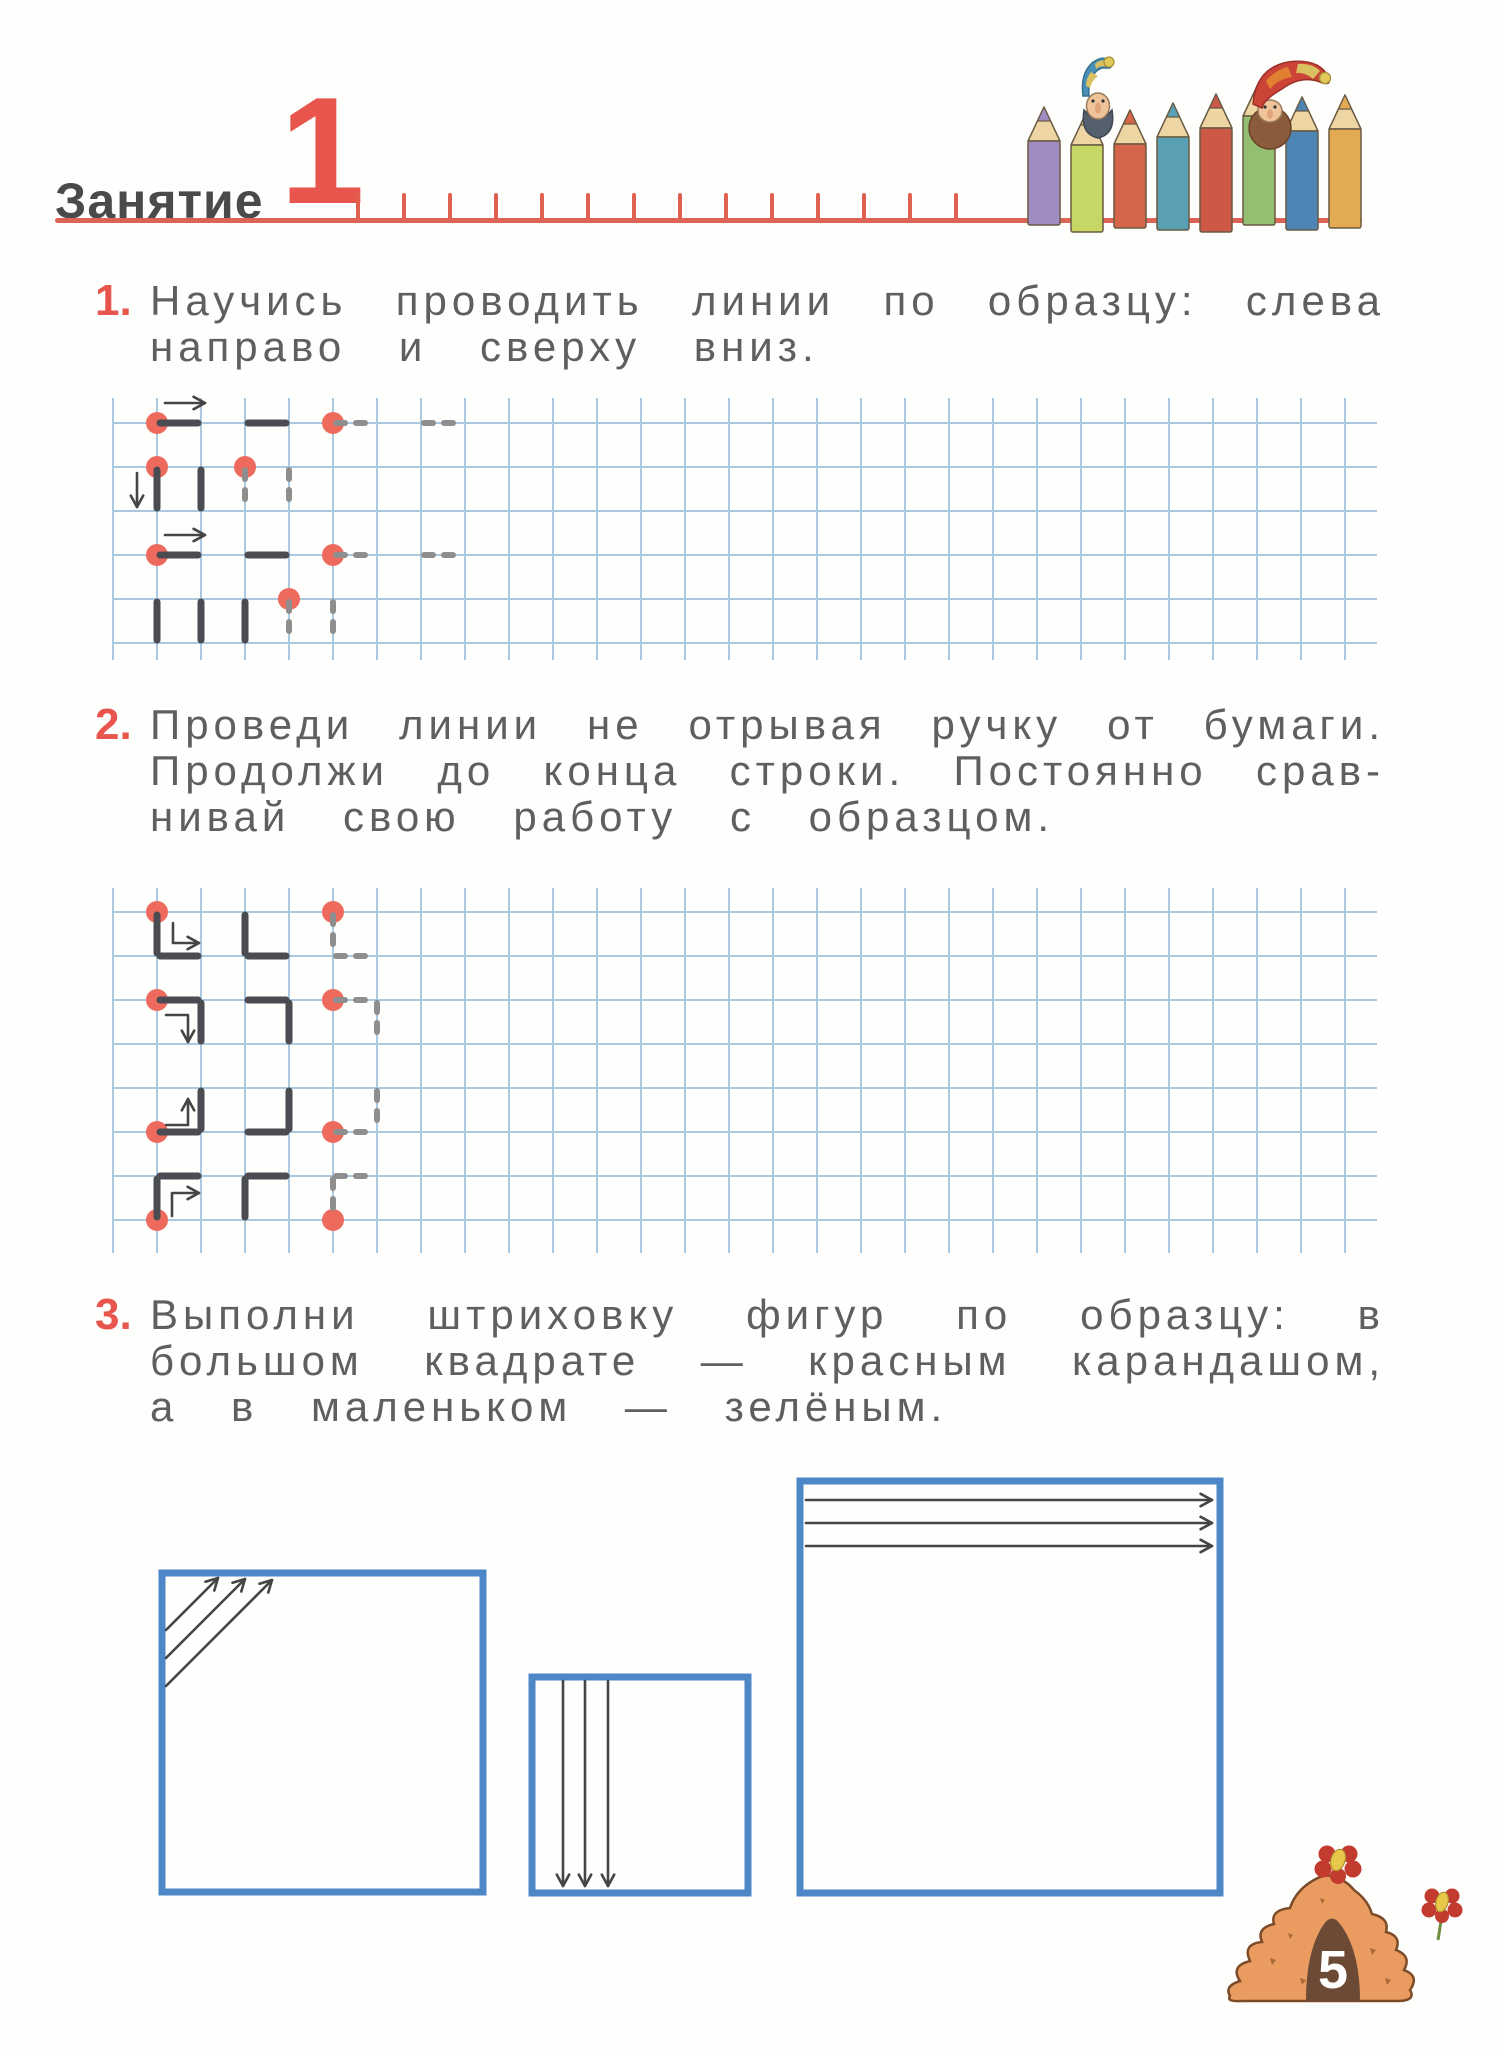  I want to click on pencils-illustration, so click(1194, 144).